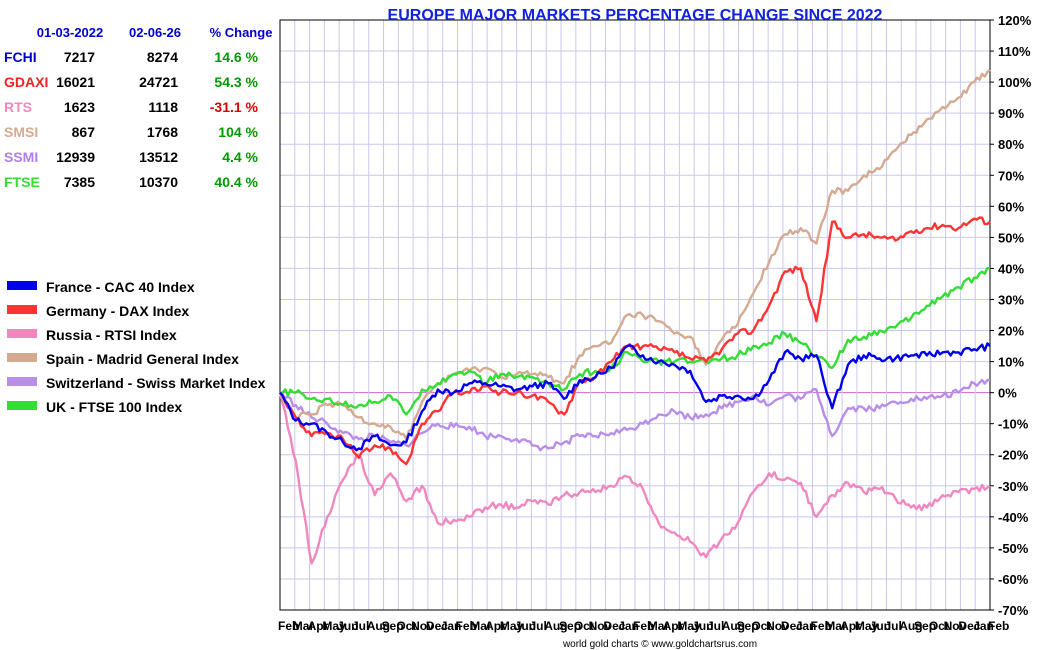 The image size is (1050, 650). Describe the element at coordinates (240, 157) in the screenshot. I see `table-change: 4.4 %` at that location.